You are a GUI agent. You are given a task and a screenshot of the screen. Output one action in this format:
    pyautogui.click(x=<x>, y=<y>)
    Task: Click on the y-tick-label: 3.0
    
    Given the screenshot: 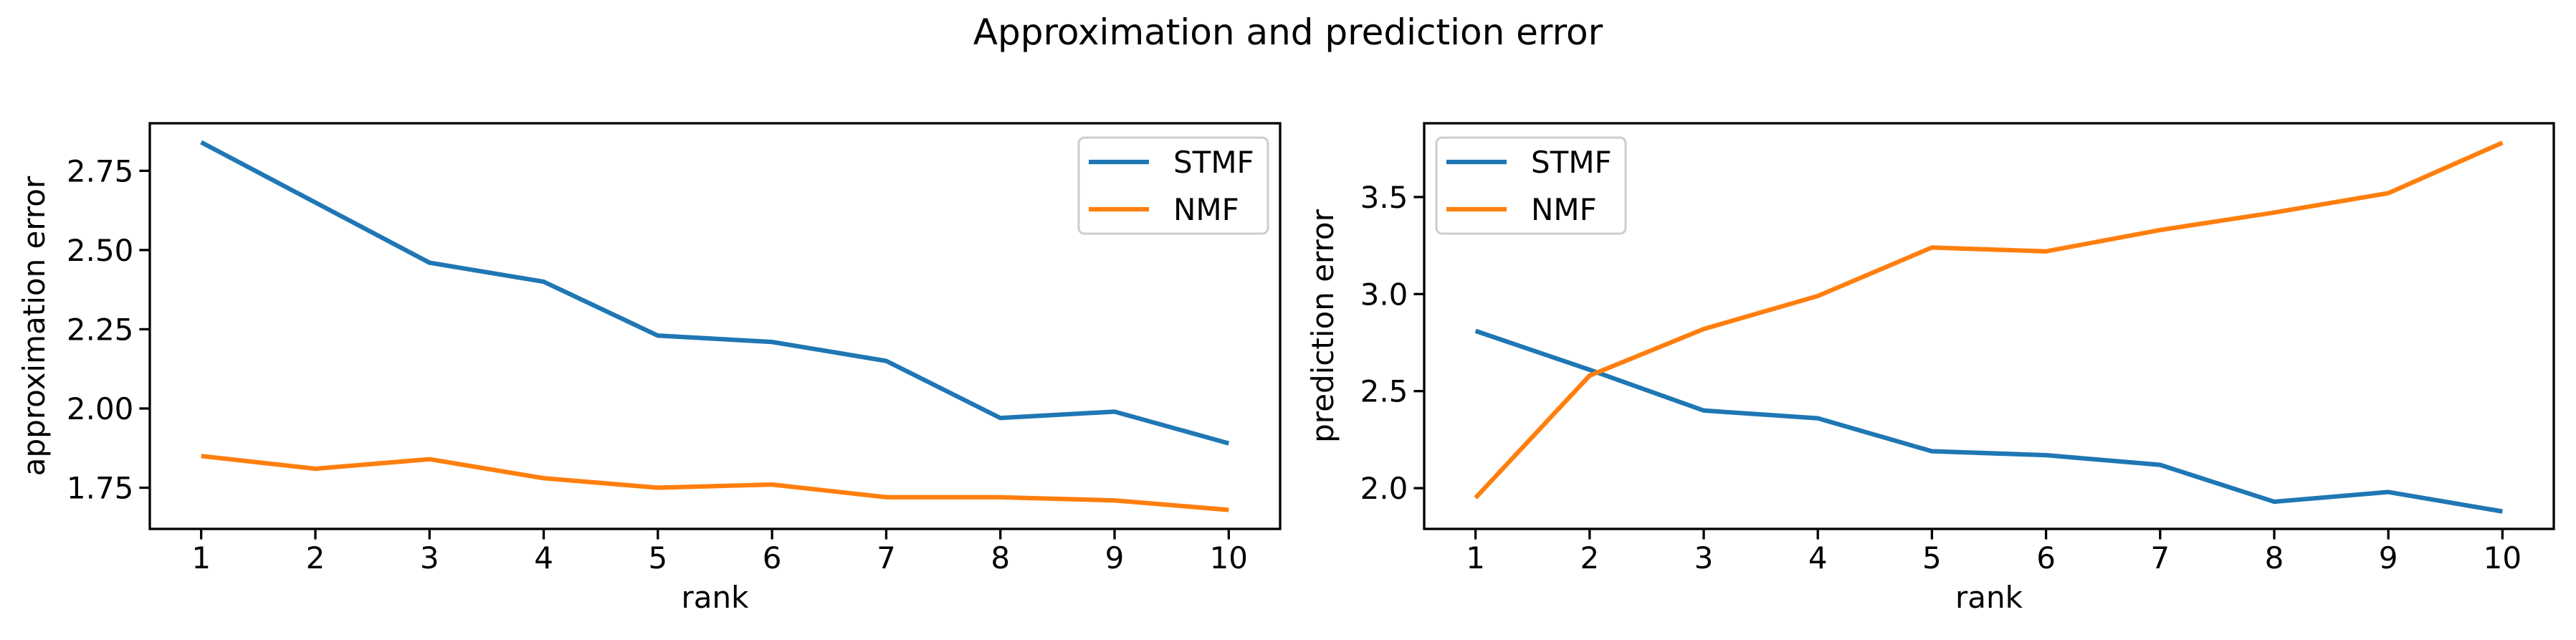 What is the action you would take?
    pyautogui.click(x=1384, y=294)
    